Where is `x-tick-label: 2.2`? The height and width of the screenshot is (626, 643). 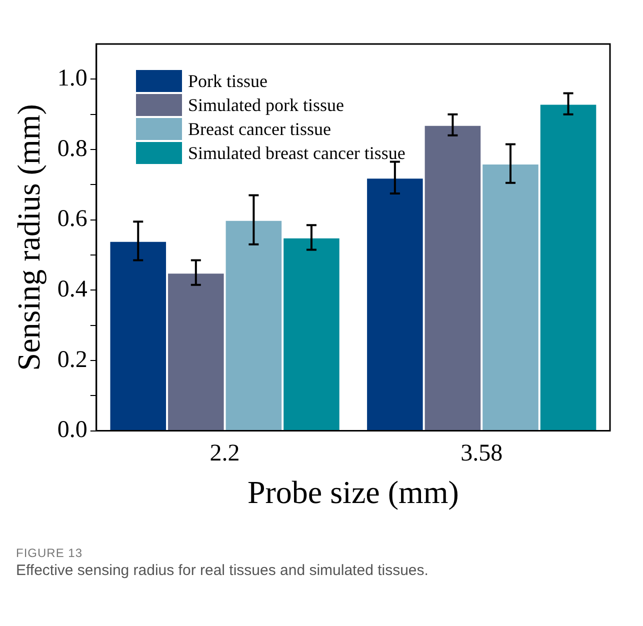 x-tick-label: 2.2 is located at coordinates (225, 453).